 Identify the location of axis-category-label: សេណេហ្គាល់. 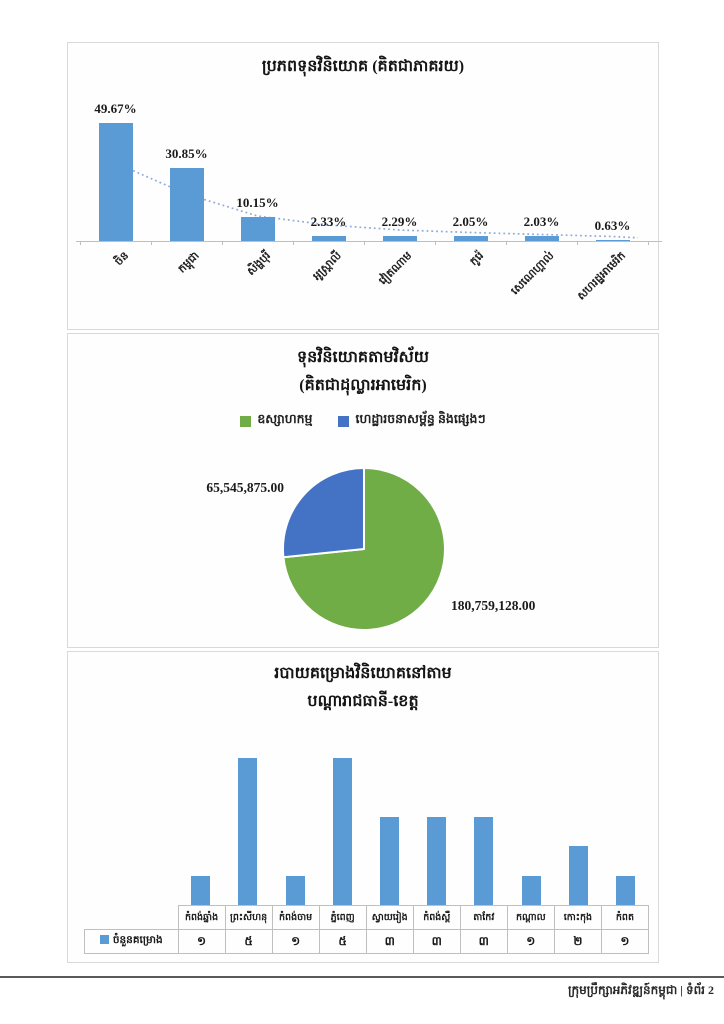
(533, 273).